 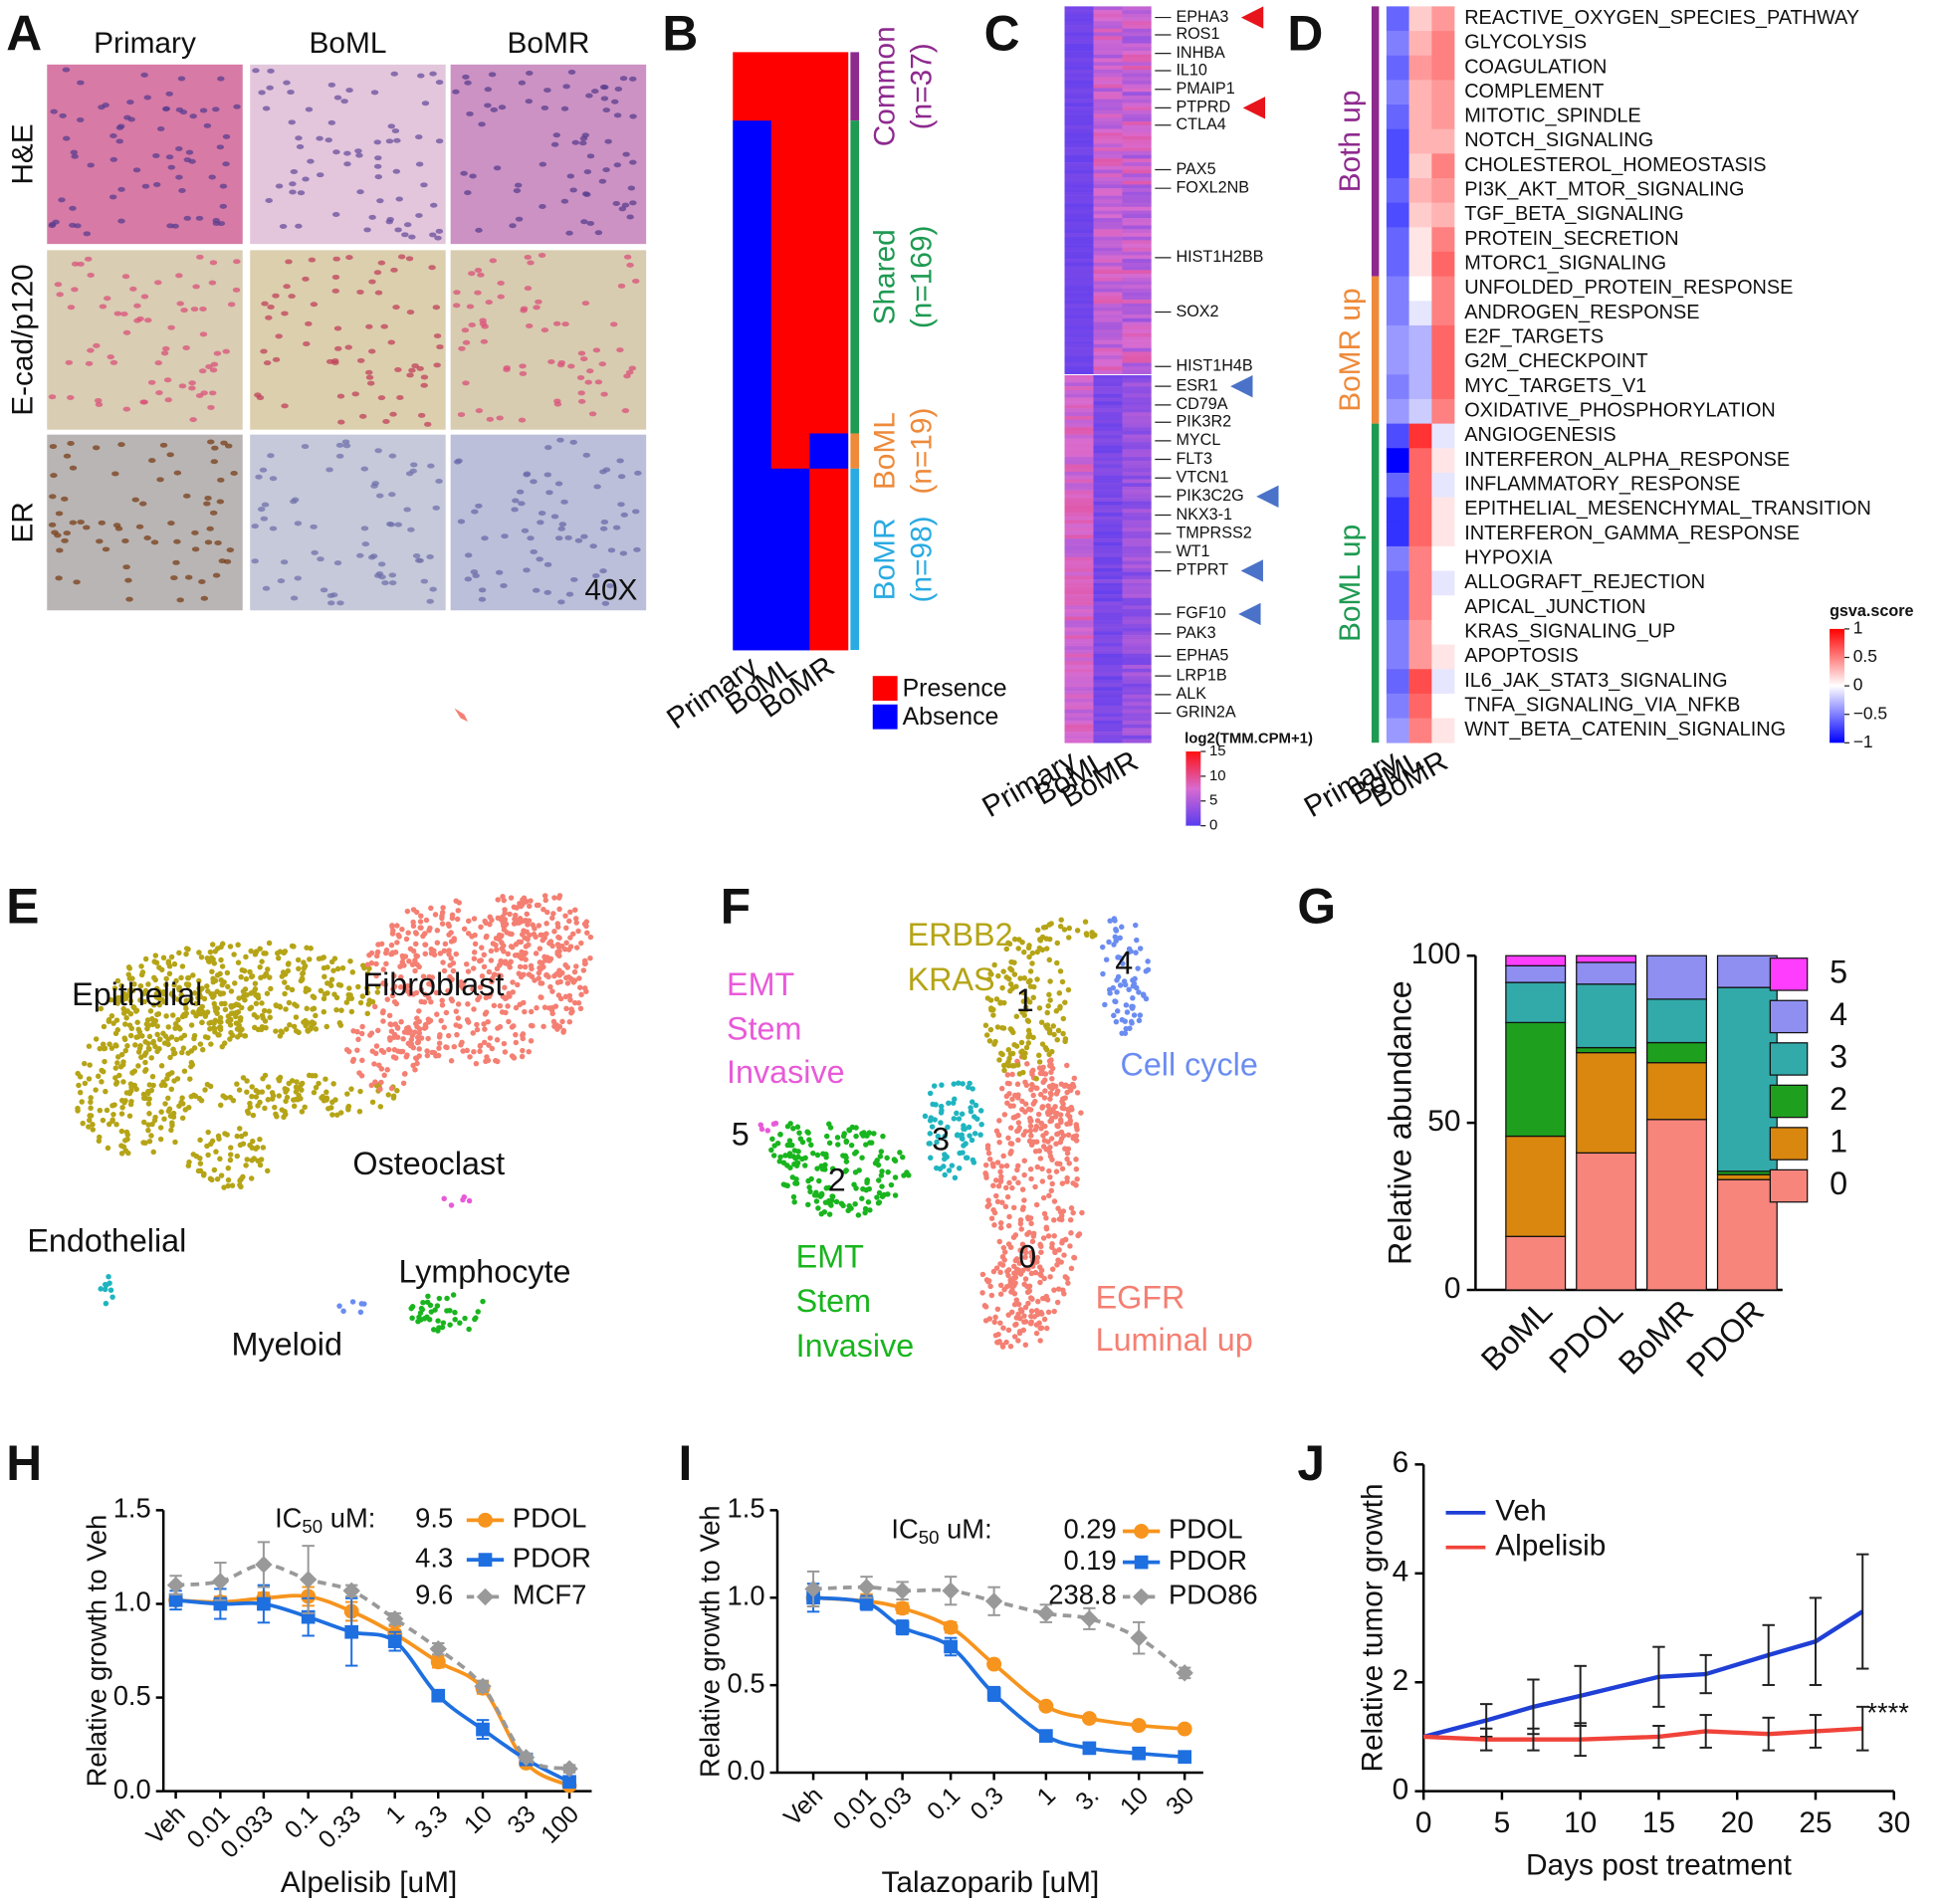 What do you see at coordinates (856, 1346) in the screenshot?
I see `cluster-annotation: Invasive` at bounding box center [856, 1346].